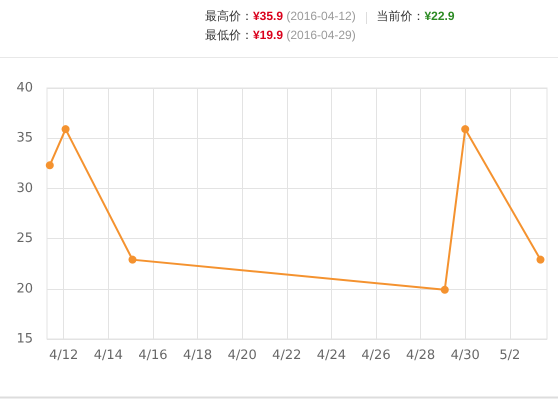  Describe the element at coordinates (24, 238) in the screenshot. I see `y-tick-label: 25` at that location.